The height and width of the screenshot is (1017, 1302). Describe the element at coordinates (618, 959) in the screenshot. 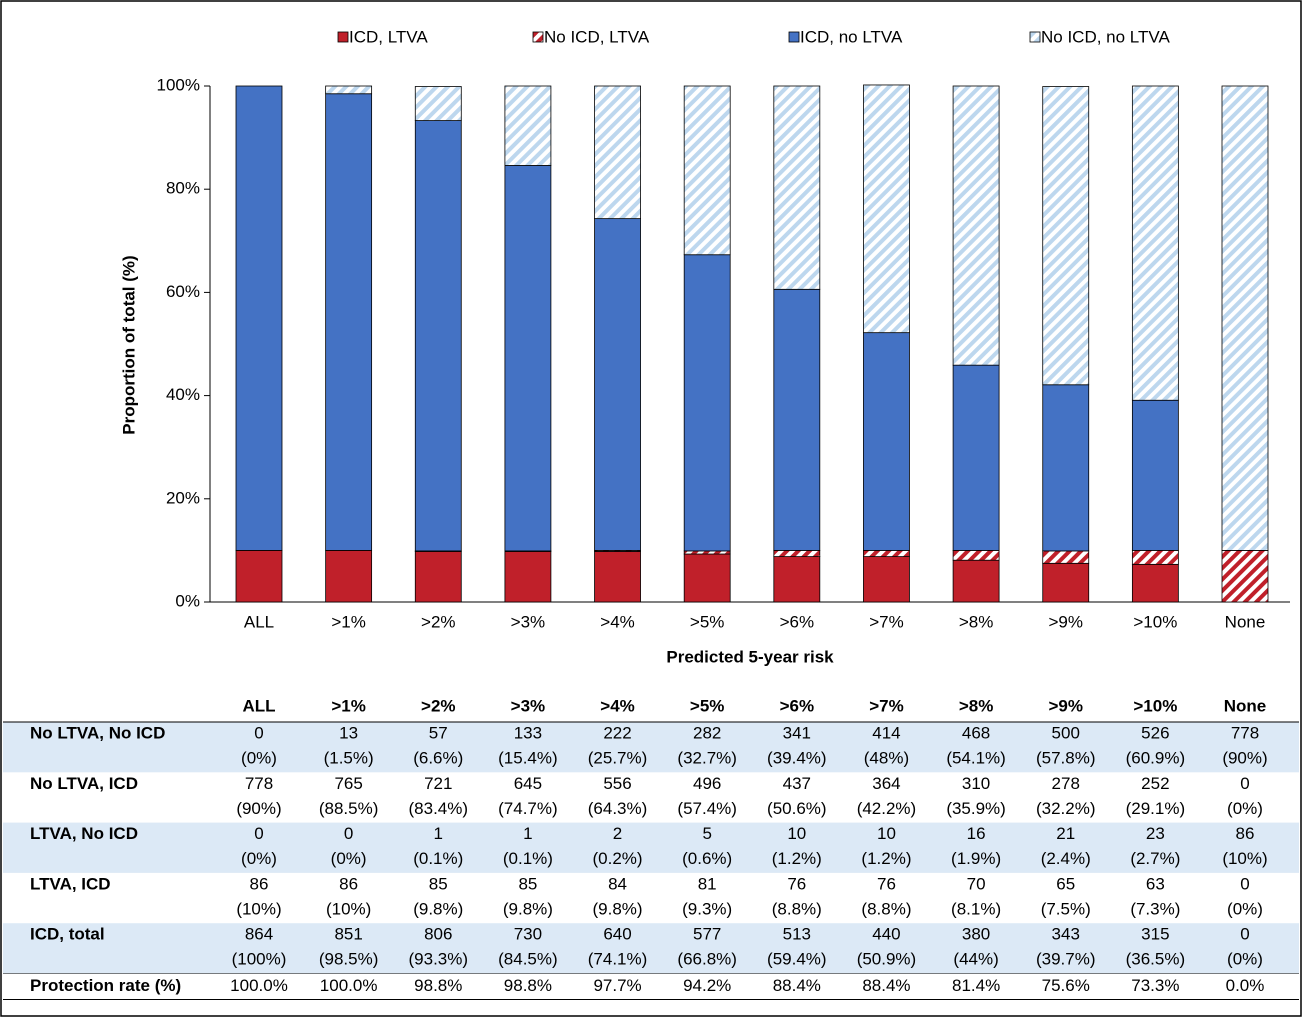

I see `cell-percent: (74.1%)` at that location.